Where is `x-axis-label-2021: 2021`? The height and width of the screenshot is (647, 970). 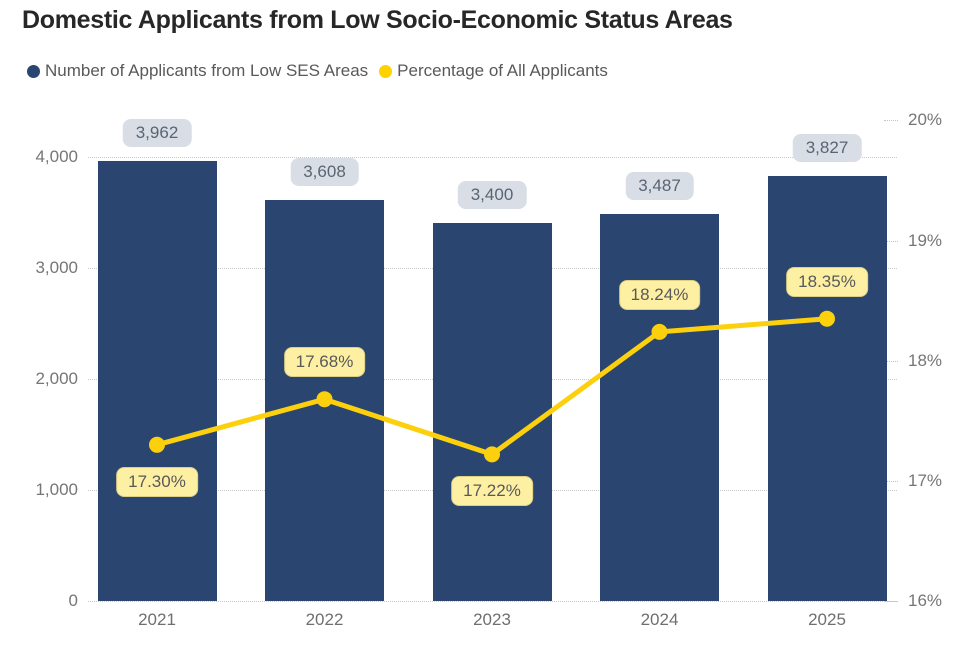 x-axis-label-2021: 2021 is located at coordinates (157, 619).